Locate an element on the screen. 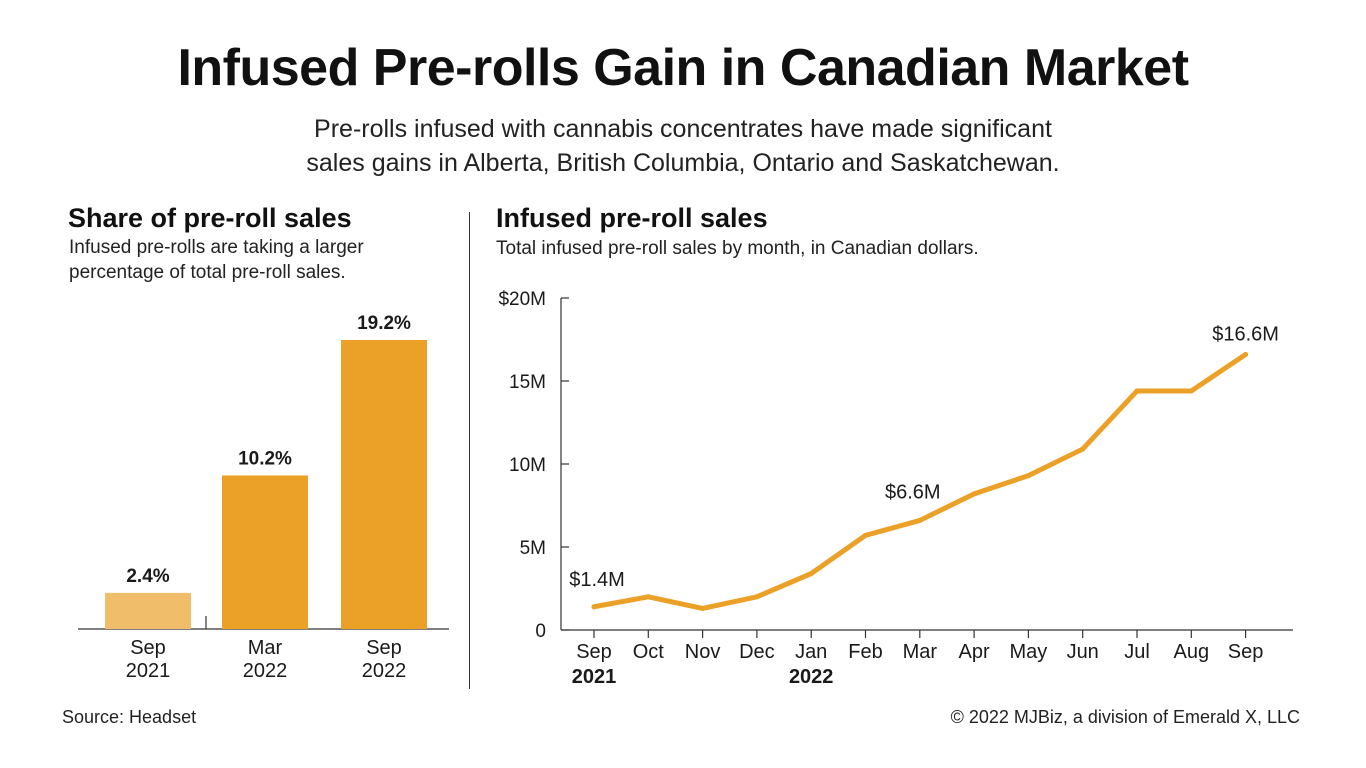 The height and width of the screenshot is (768, 1366). bar-chart-title: Share of pre-roll sales is located at coordinates (210, 218).